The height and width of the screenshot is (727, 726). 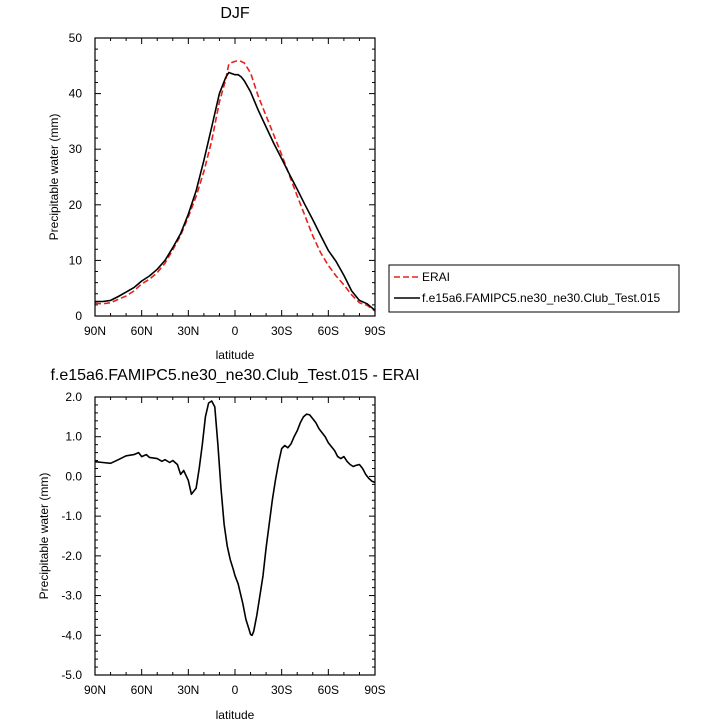 I want to click on y-tick-label: 20, so click(x=76, y=205).